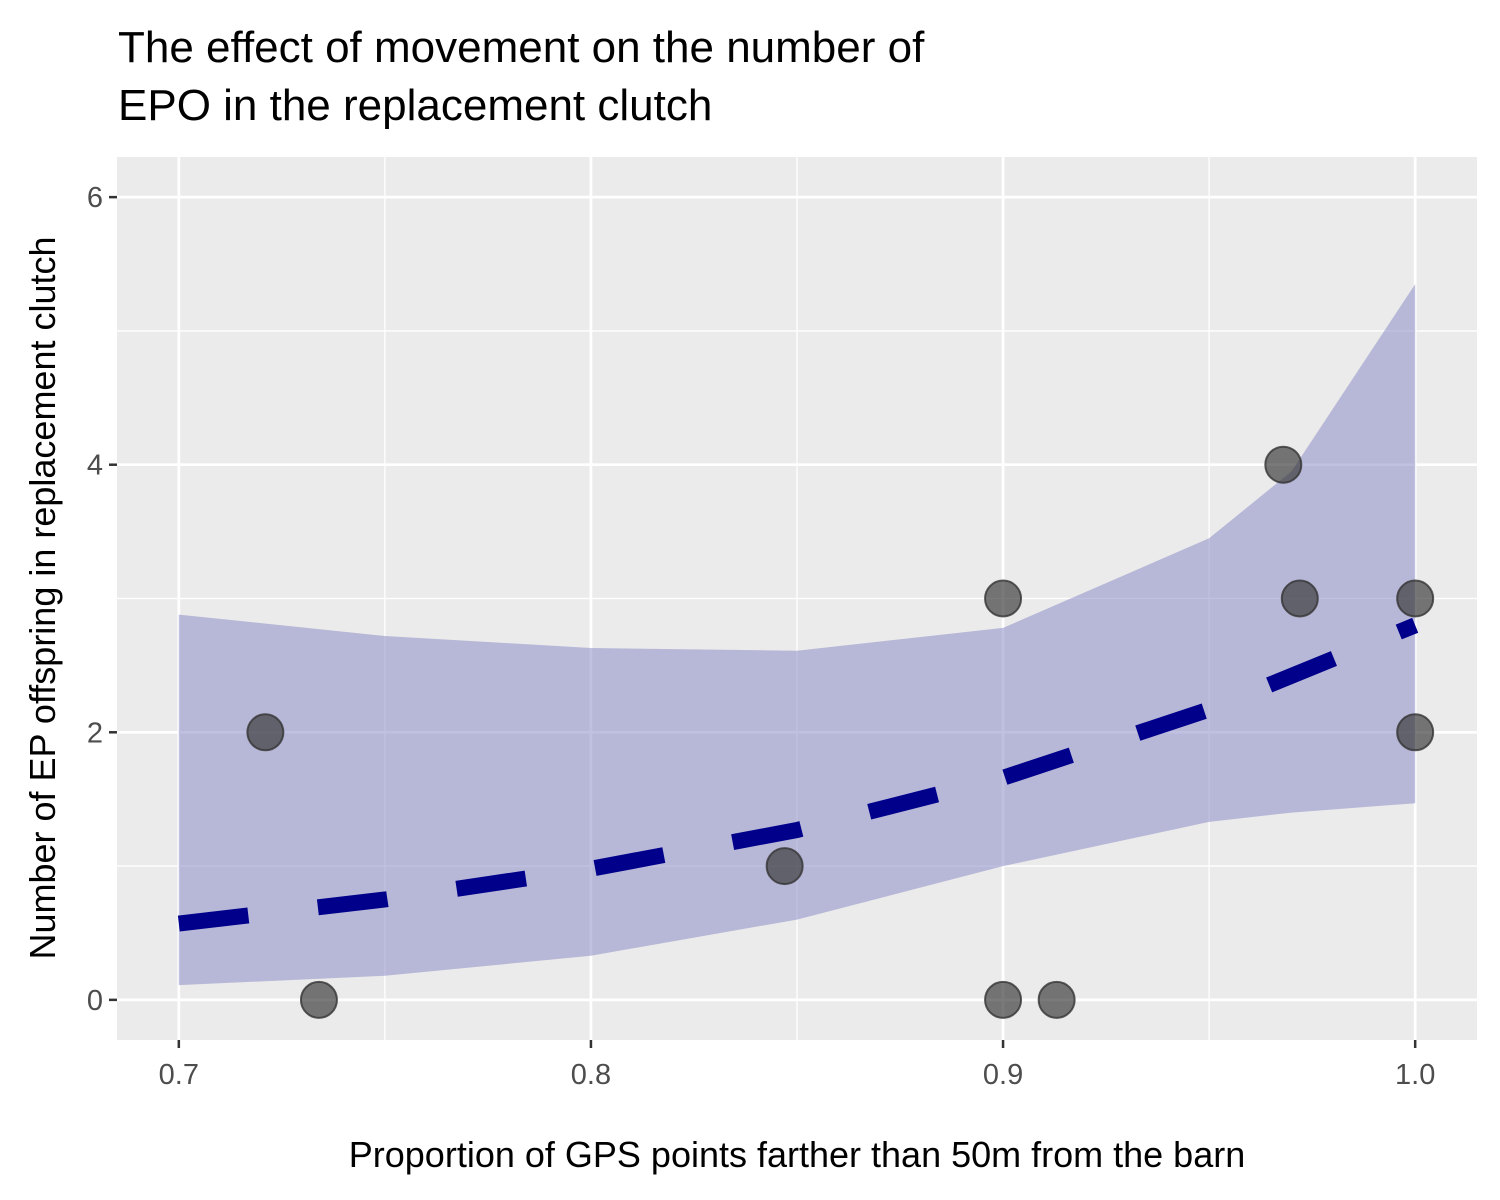  Describe the element at coordinates (415, 105) in the screenshot. I see `chart-title-line-2: EPO in the replacement clutch` at that location.